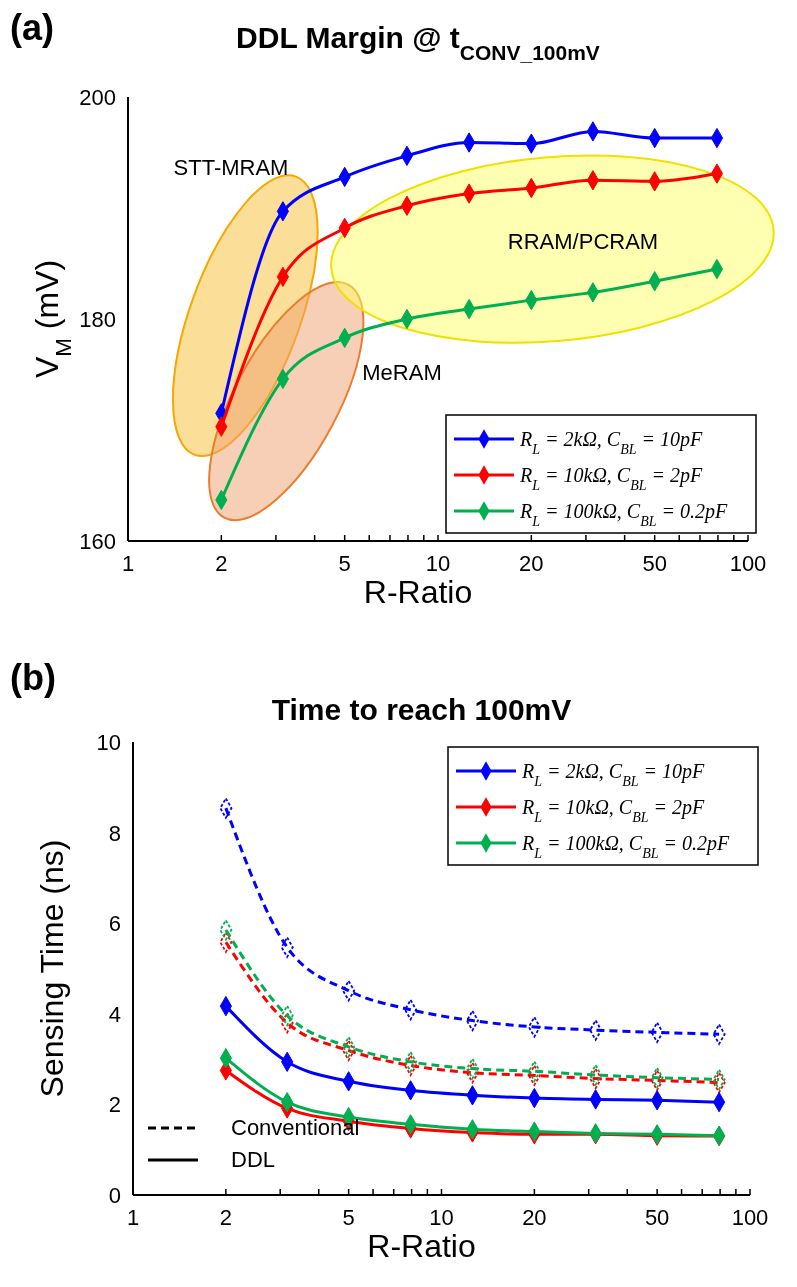  Describe the element at coordinates (114, 924) in the screenshot. I see `y-tick-label: 6` at that location.